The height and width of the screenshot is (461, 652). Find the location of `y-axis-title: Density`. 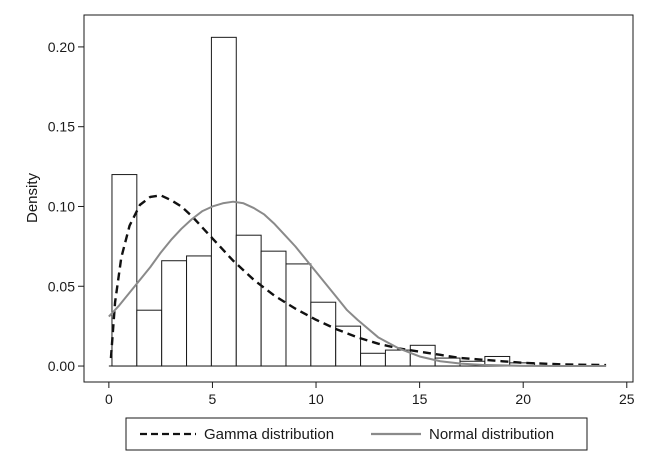

y-axis-title: Density is located at coordinates (32, 197).